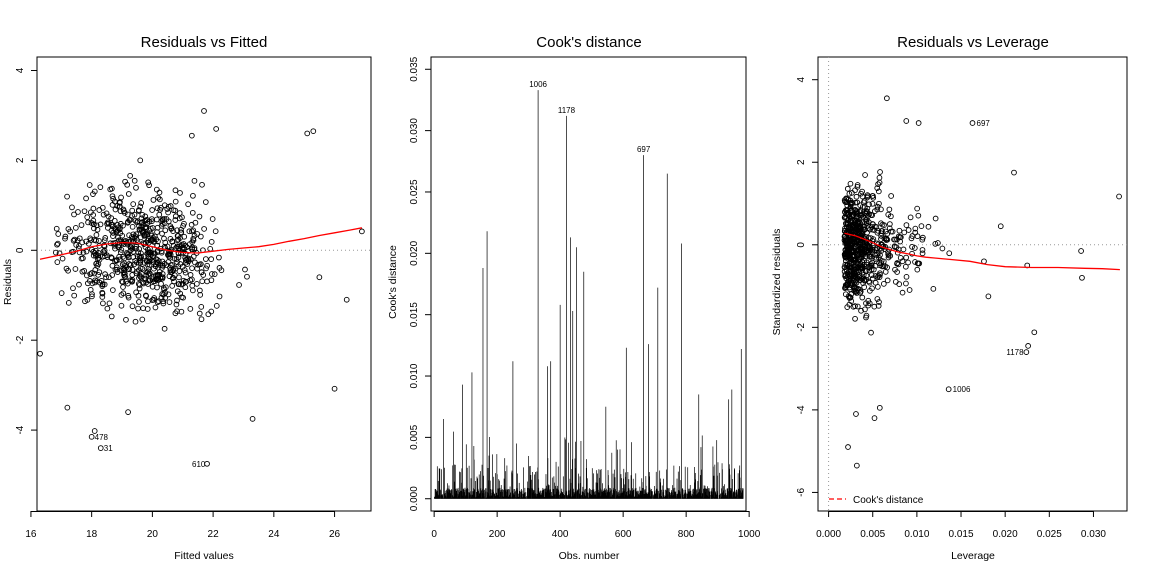 The width and height of the screenshot is (1152, 581). What do you see at coordinates (589, 556) in the screenshot?
I see `panel2-xlabel: Obs. number` at bounding box center [589, 556].